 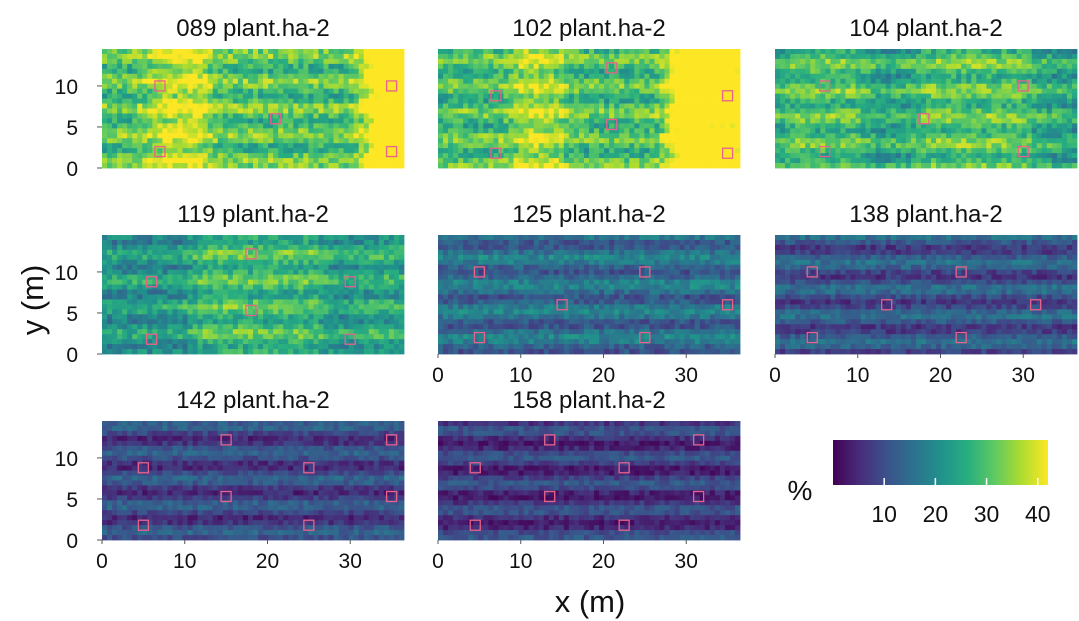 What do you see at coordinates (925, 28) in the screenshot?
I see `panel-title: 104 plant.ha-2` at bounding box center [925, 28].